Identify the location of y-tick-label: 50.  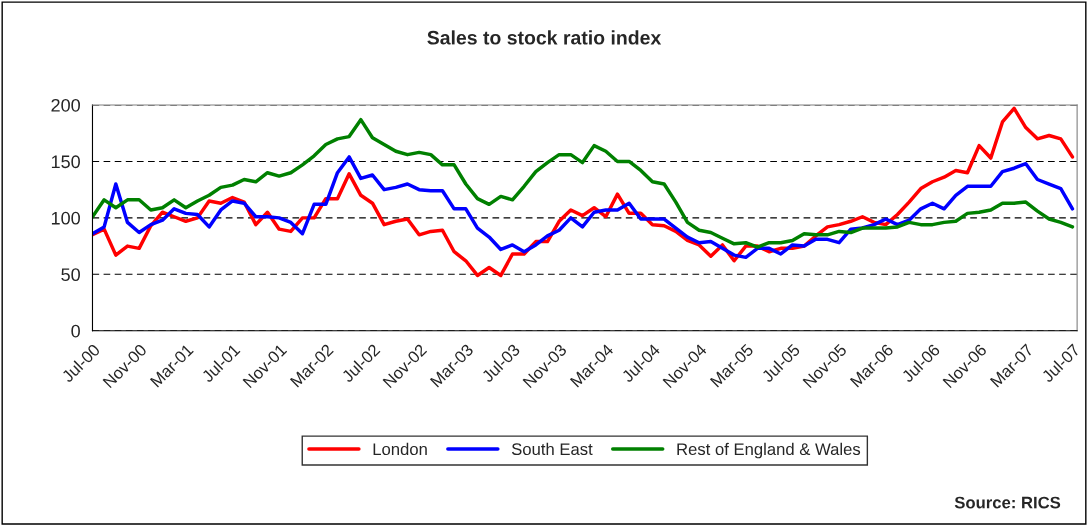
(70, 275).